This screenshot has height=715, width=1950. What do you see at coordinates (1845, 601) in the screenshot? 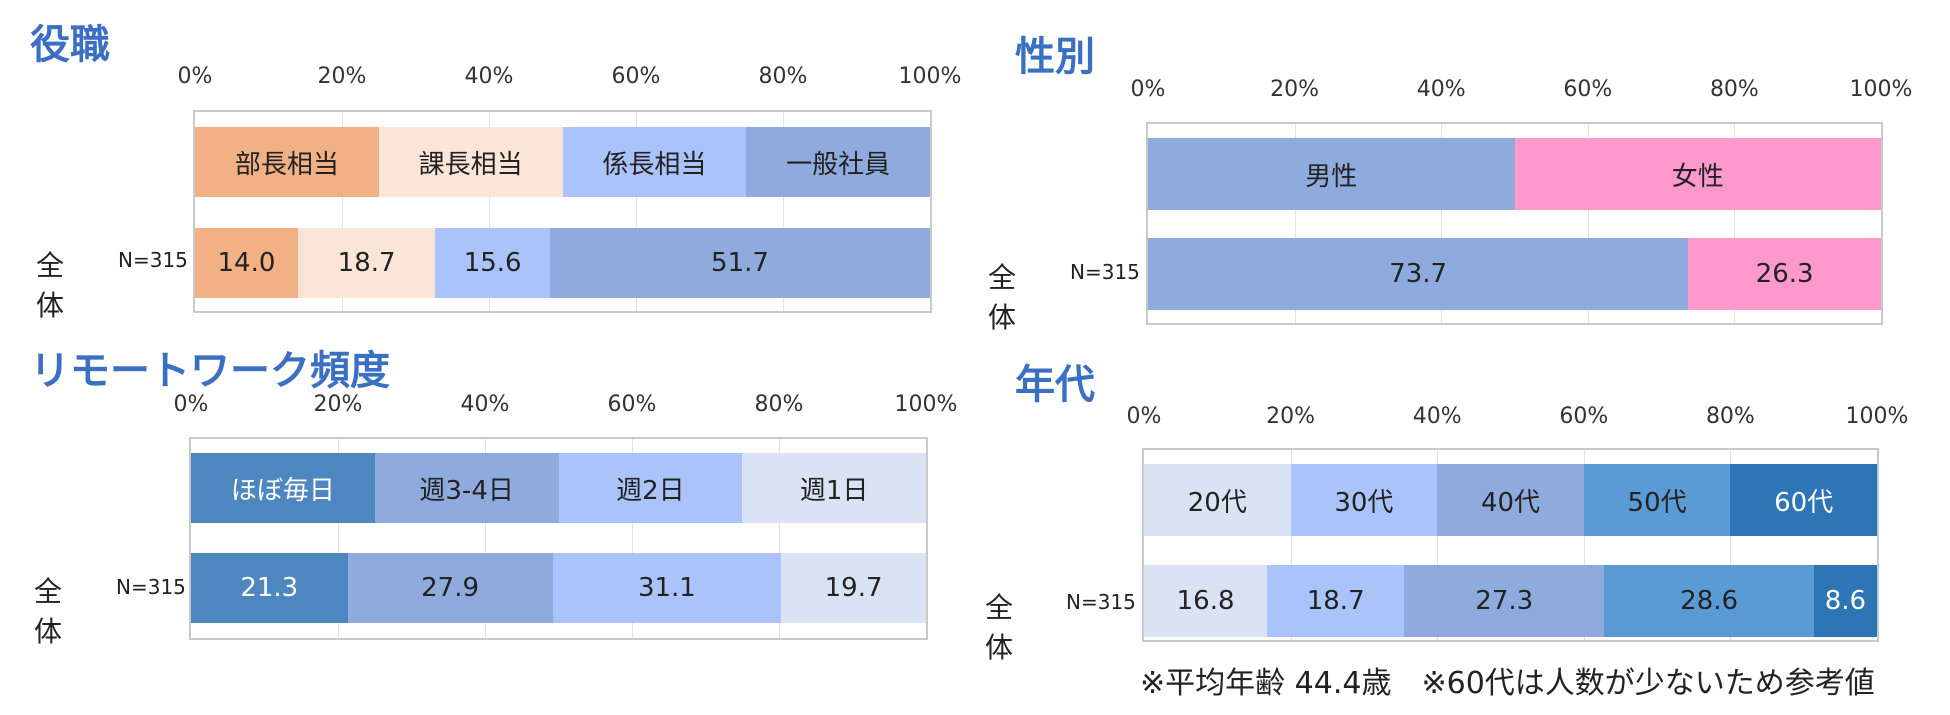
I see `bar-segment: 8.6` at bounding box center [1845, 601].